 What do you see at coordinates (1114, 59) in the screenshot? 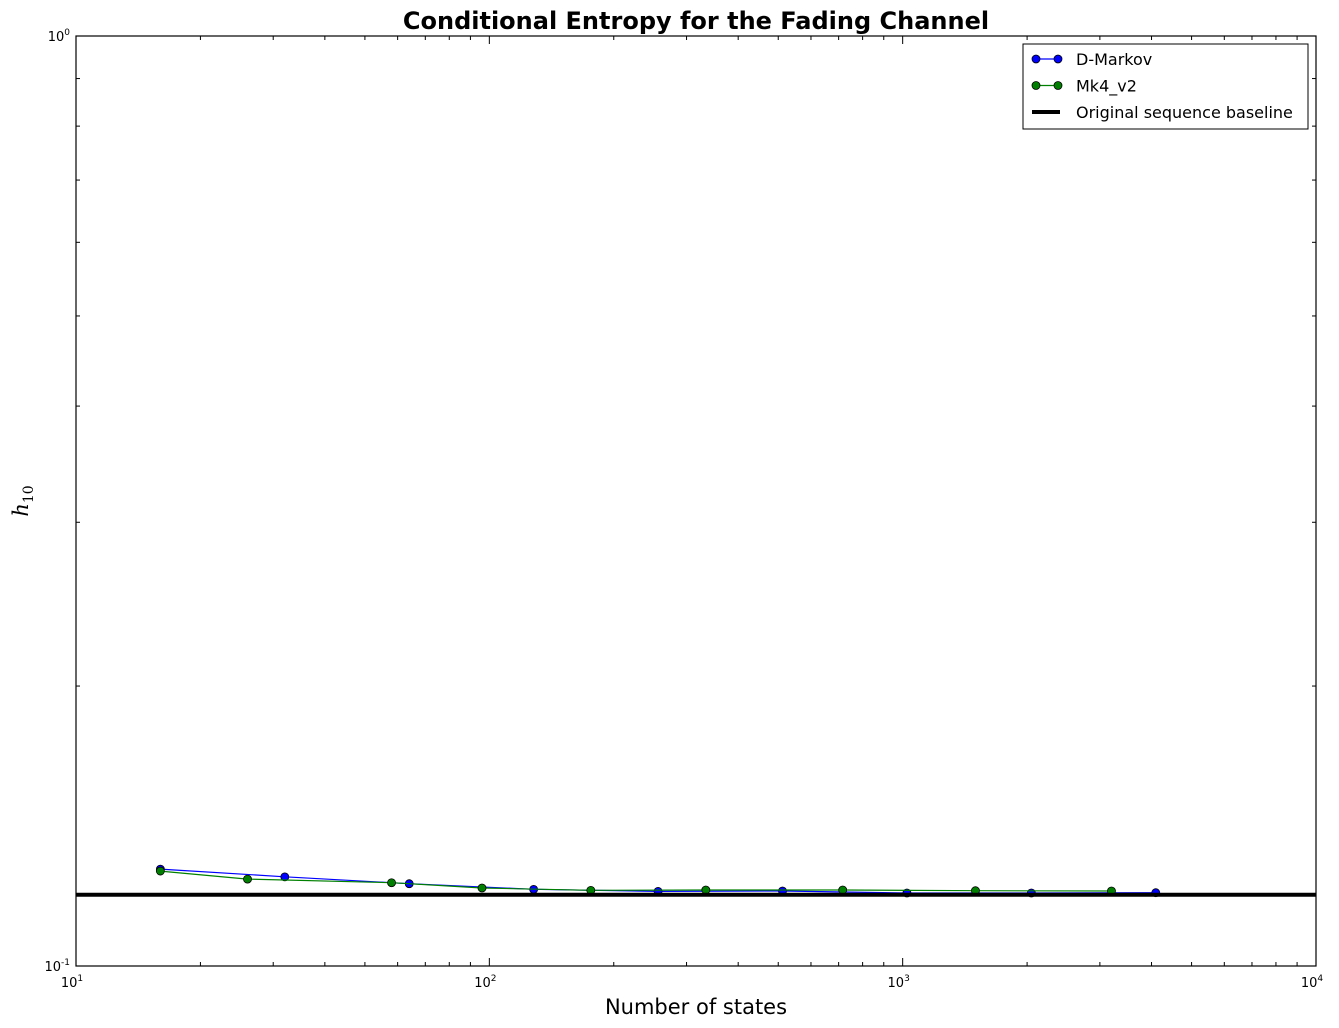
I see `legend-label: D-Markov` at bounding box center [1114, 59].